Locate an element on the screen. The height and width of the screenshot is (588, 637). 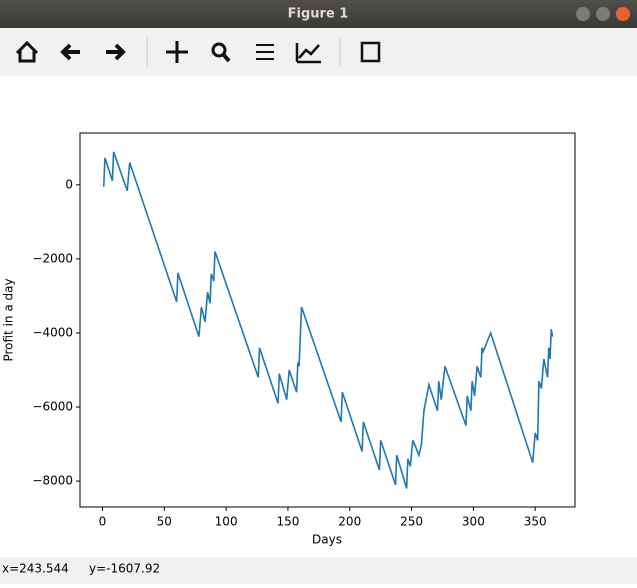
back-button is located at coordinates (70, 52).